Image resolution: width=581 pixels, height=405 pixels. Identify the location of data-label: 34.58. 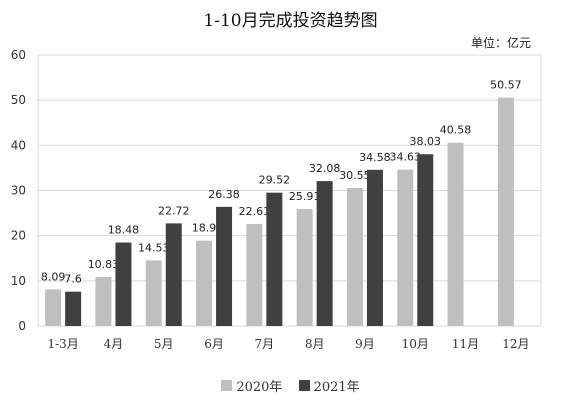
(375, 157).